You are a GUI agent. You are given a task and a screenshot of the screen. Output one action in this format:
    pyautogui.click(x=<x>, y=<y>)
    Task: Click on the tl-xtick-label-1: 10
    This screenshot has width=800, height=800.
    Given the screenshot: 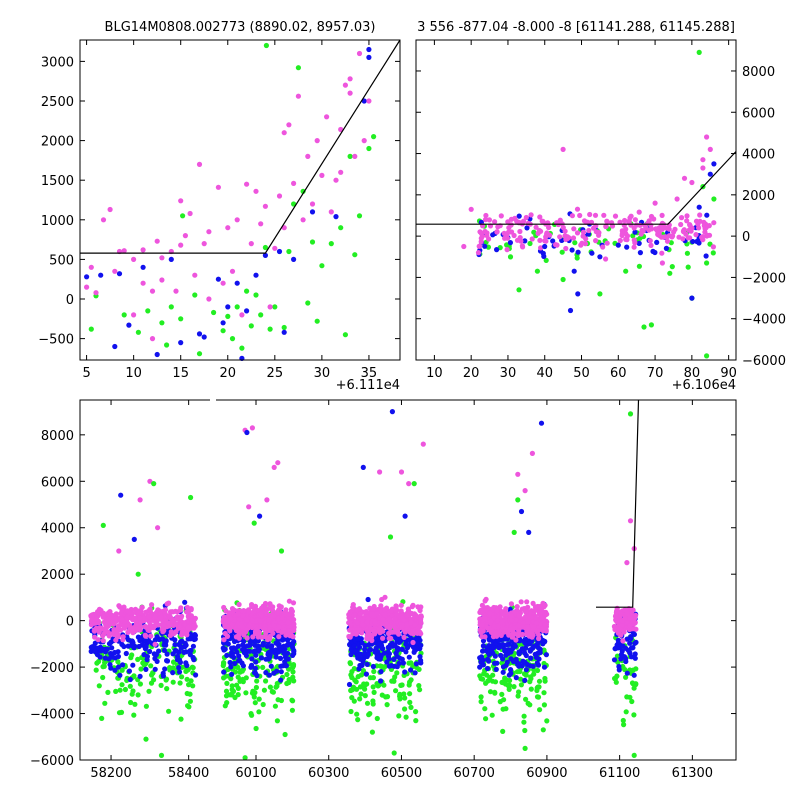 What is the action you would take?
    pyautogui.click(x=133, y=373)
    